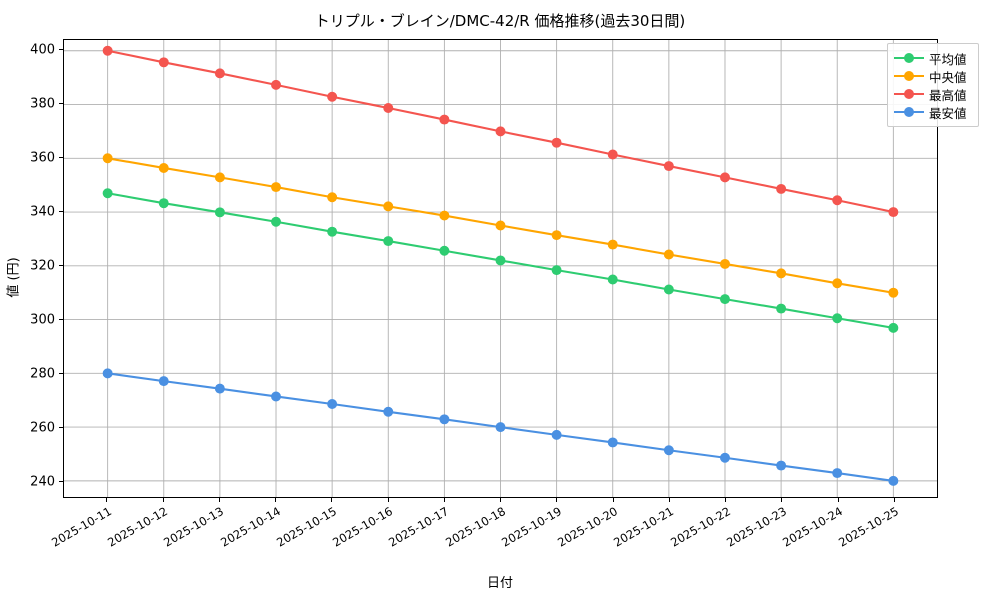 The width and height of the screenshot is (1000, 600). I want to click on legend-label: 平均値, so click(948, 59).